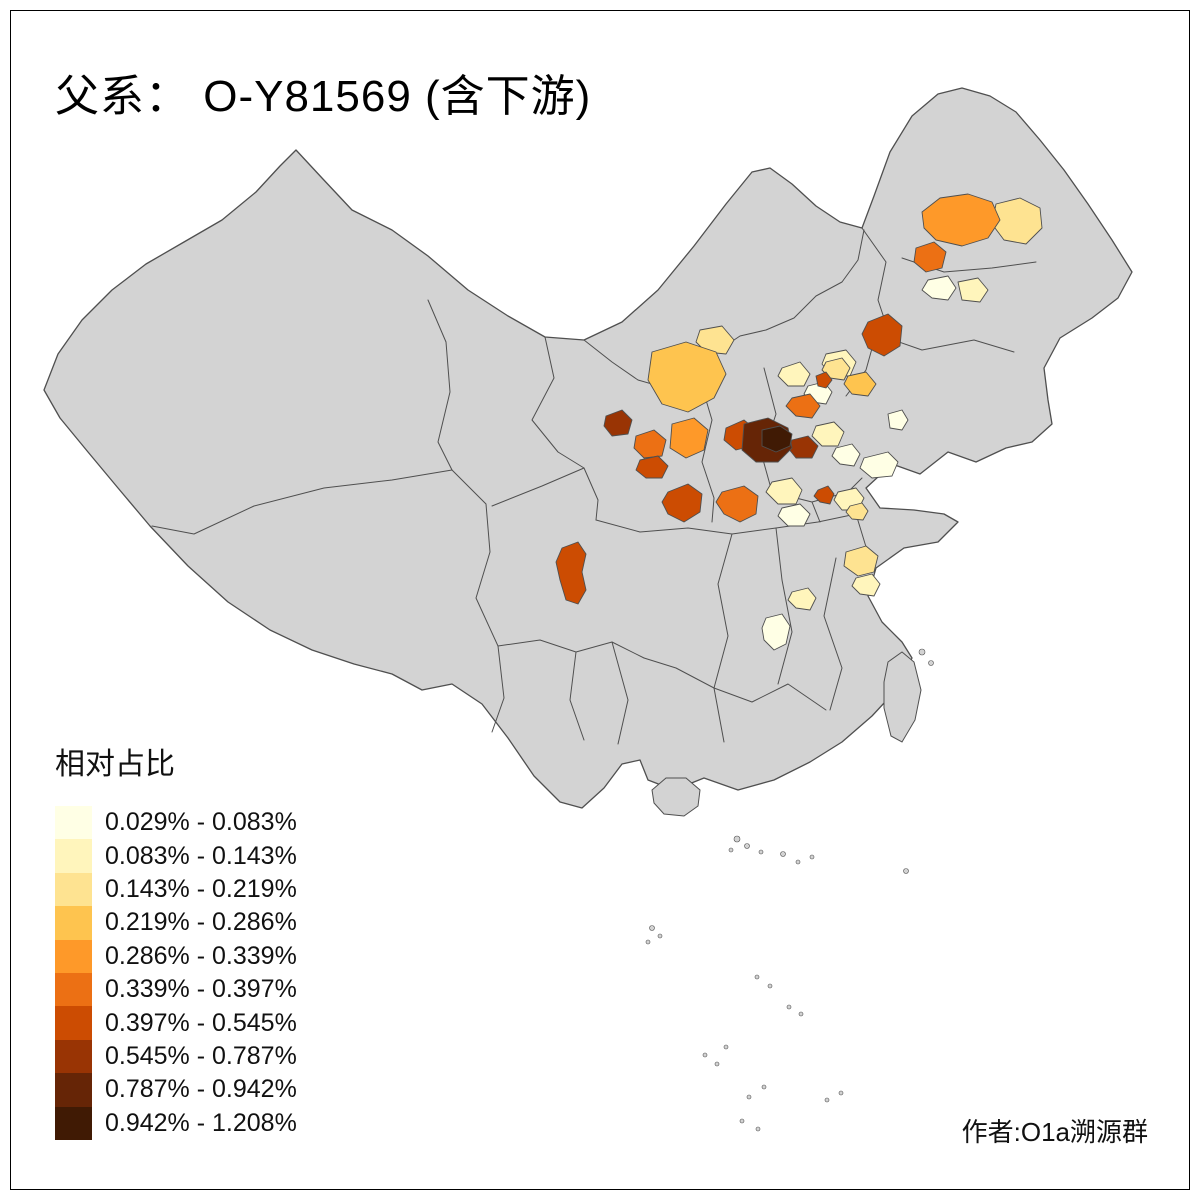  What do you see at coordinates (201, 1055) in the screenshot?
I see `legend-range-label: 0.545% - 0.787%` at bounding box center [201, 1055].